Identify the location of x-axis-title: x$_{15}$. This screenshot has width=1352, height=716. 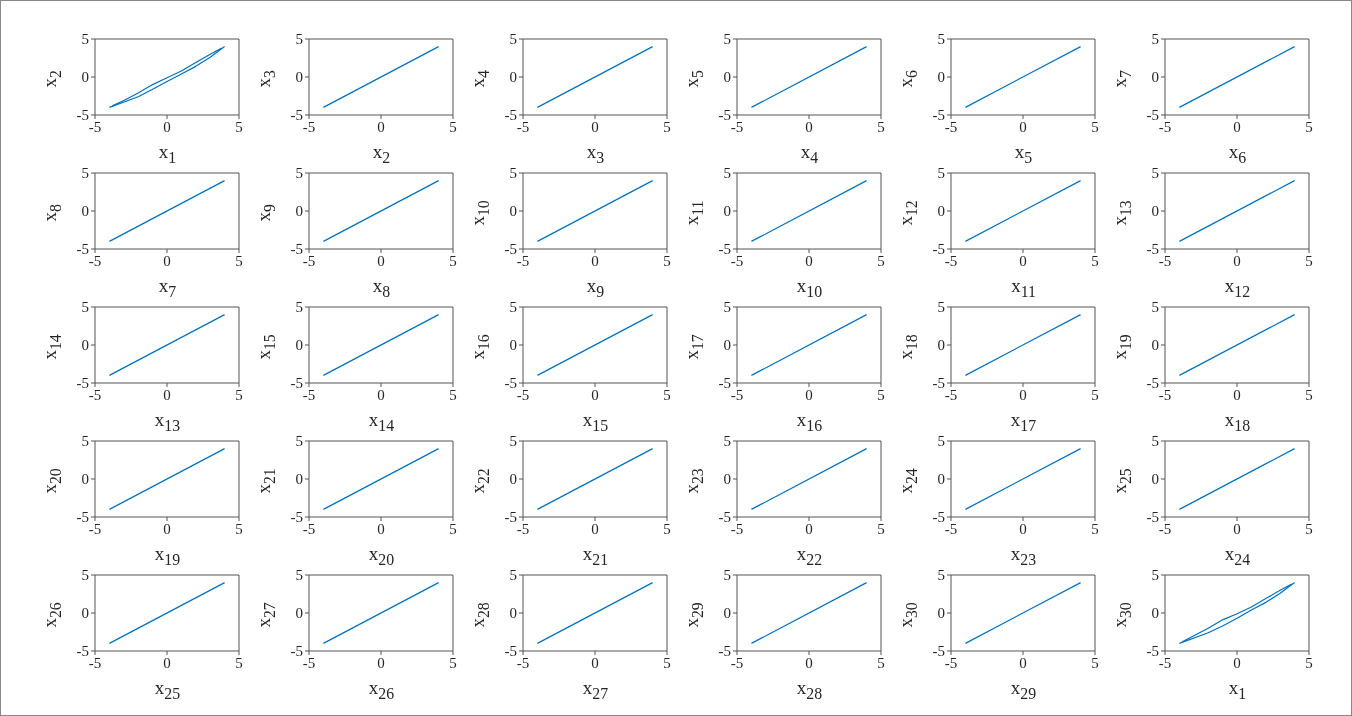
(595, 422).